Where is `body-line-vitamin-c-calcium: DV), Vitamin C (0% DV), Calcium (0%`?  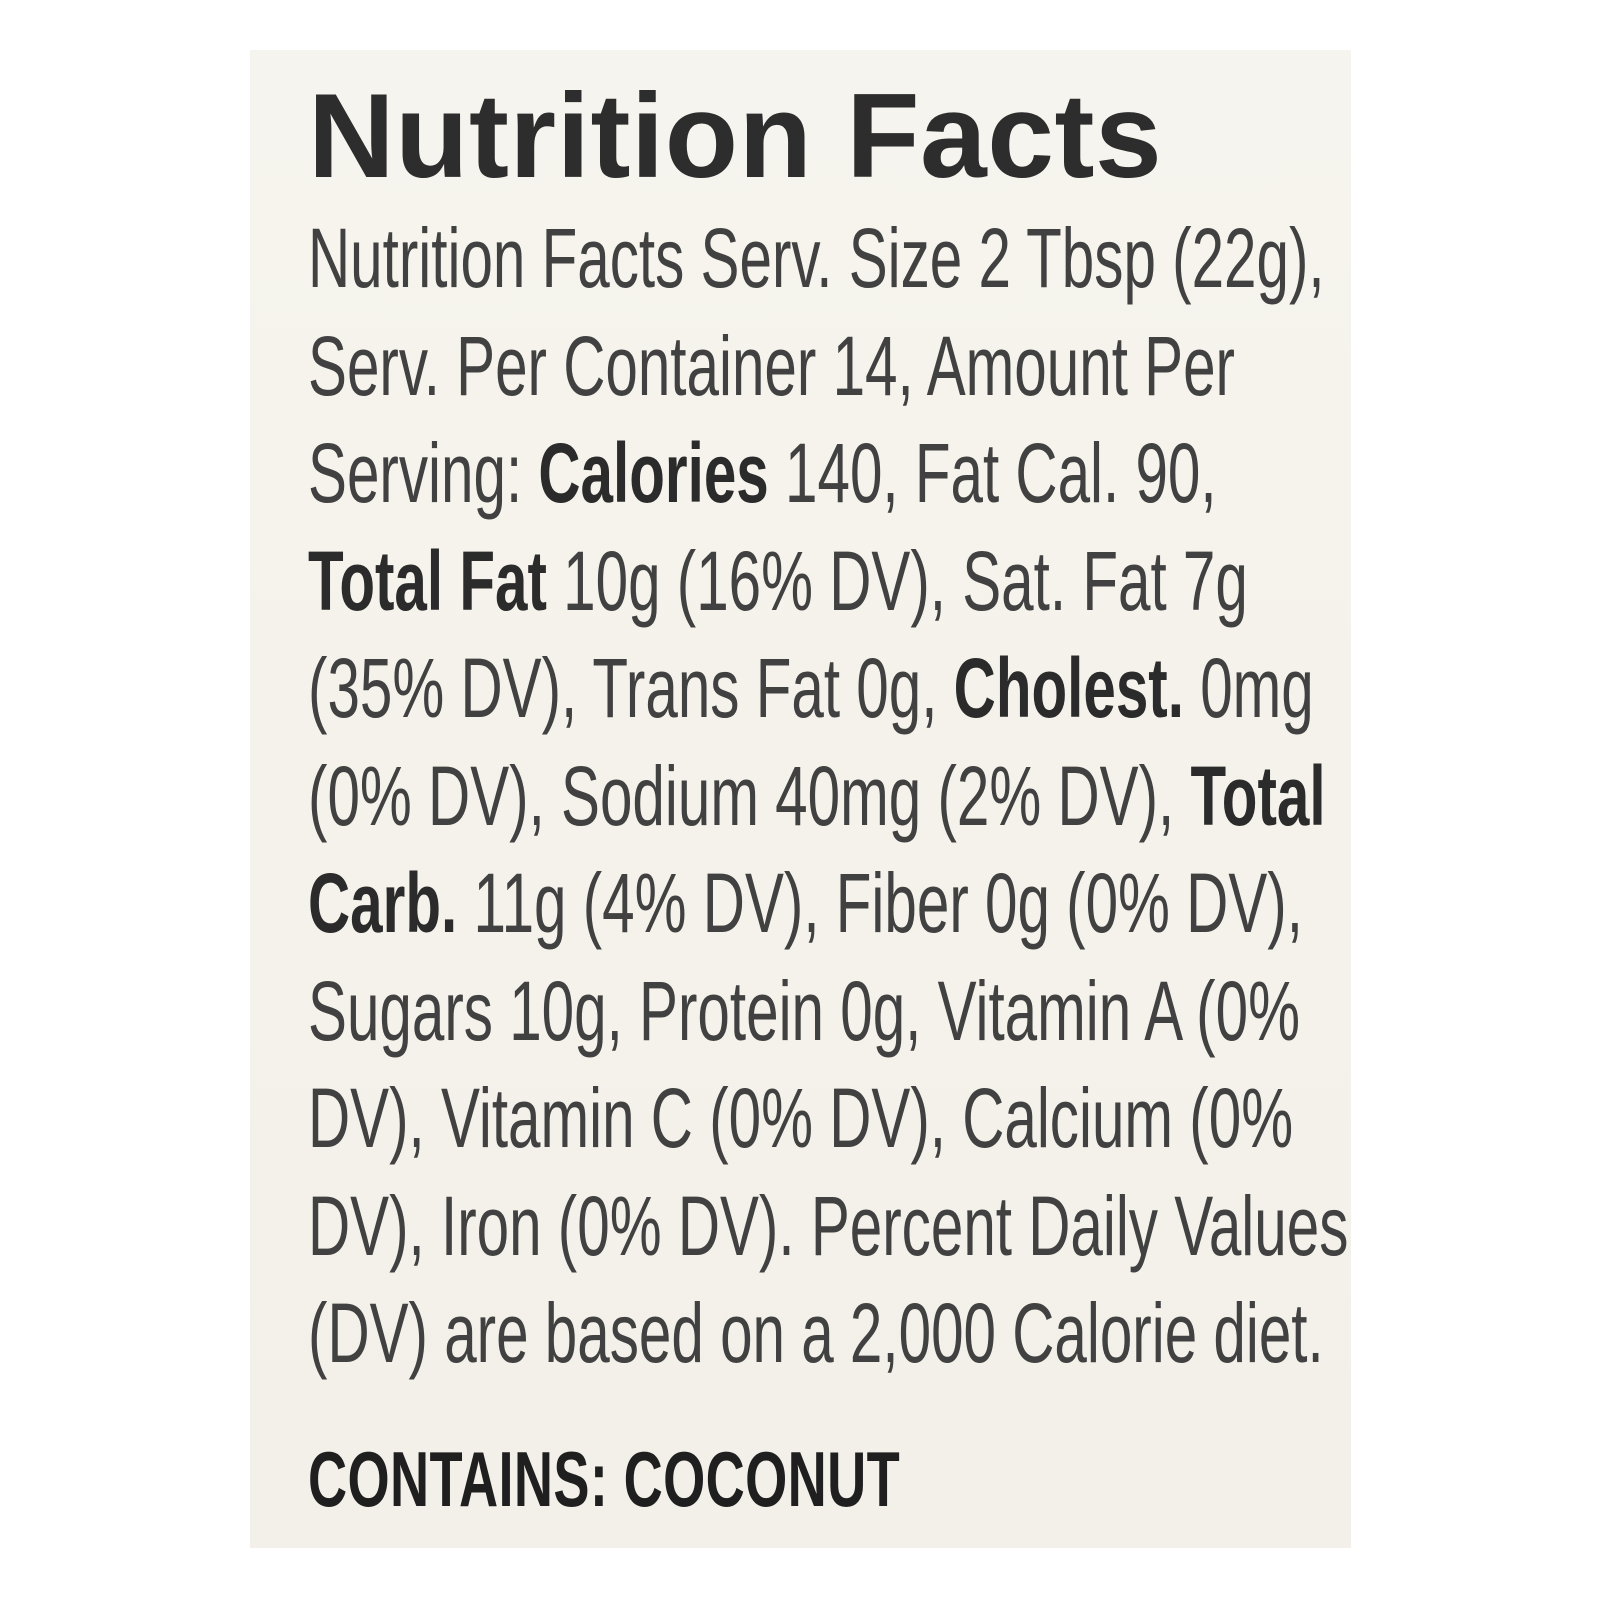
body-line-vitamin-c-calcium: DV), Vitamin C (0% DV), Calcium (0% is located at coordinates (815, 1119).